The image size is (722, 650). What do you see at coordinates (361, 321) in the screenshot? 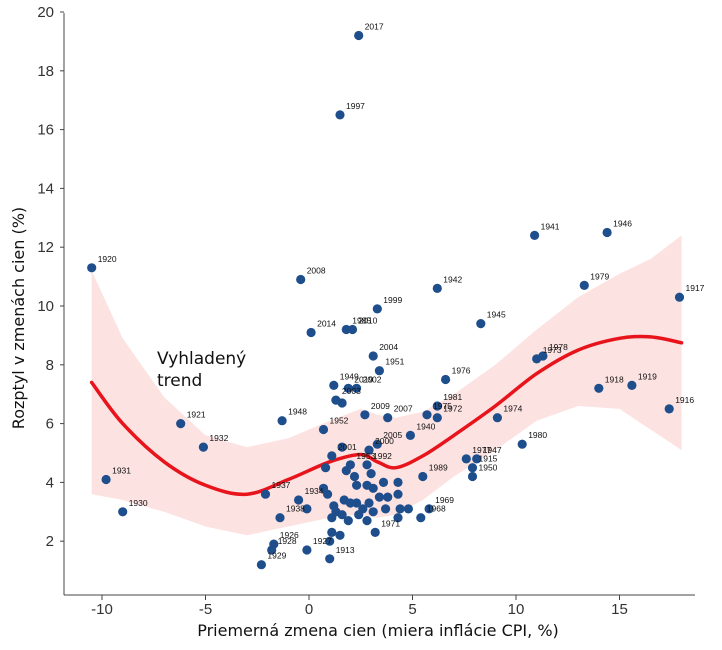
I see `point-label: 1985` at bounding box center [361, 321].